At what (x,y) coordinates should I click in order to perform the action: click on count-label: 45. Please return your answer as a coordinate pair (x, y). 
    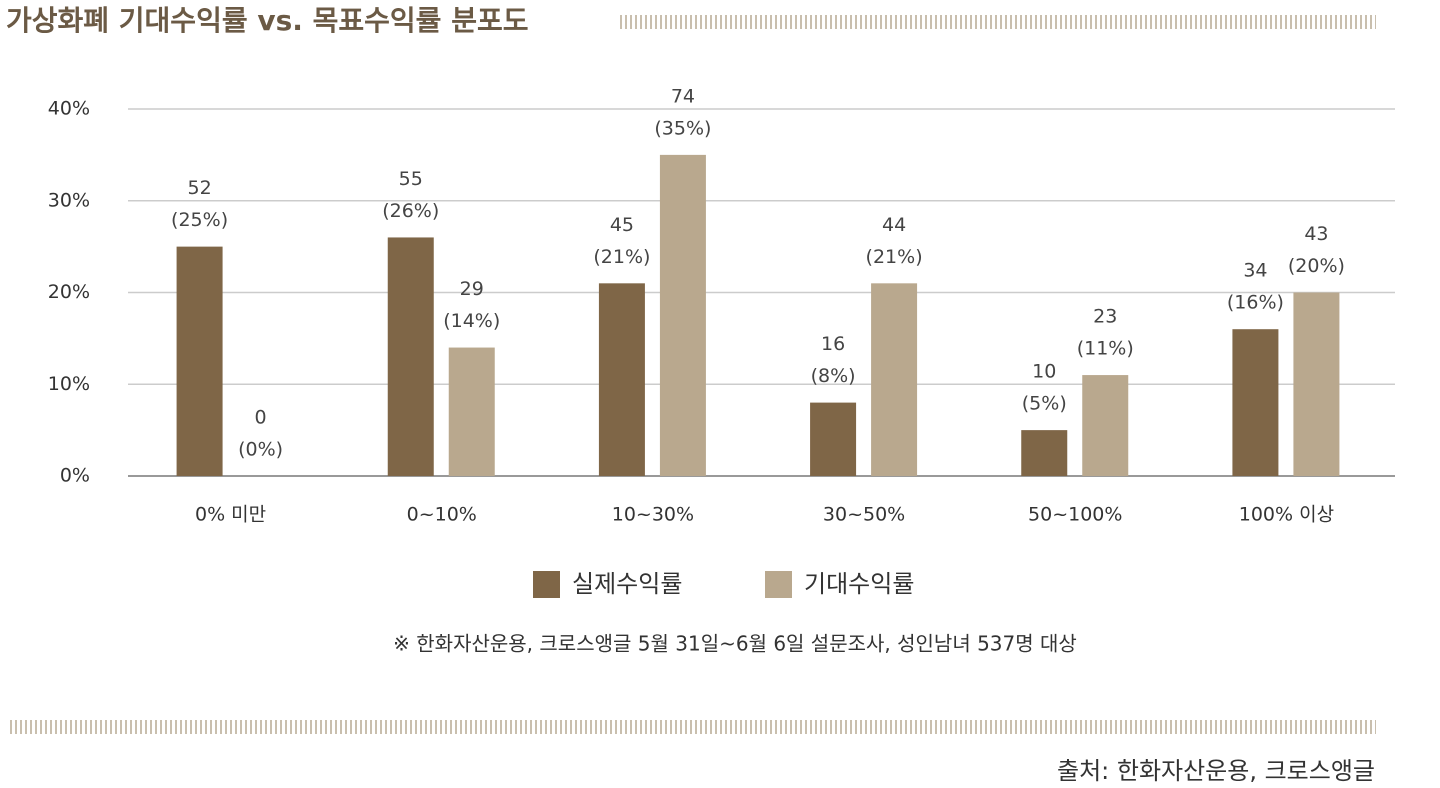
    Looking at the image, I should click on (622, 225).